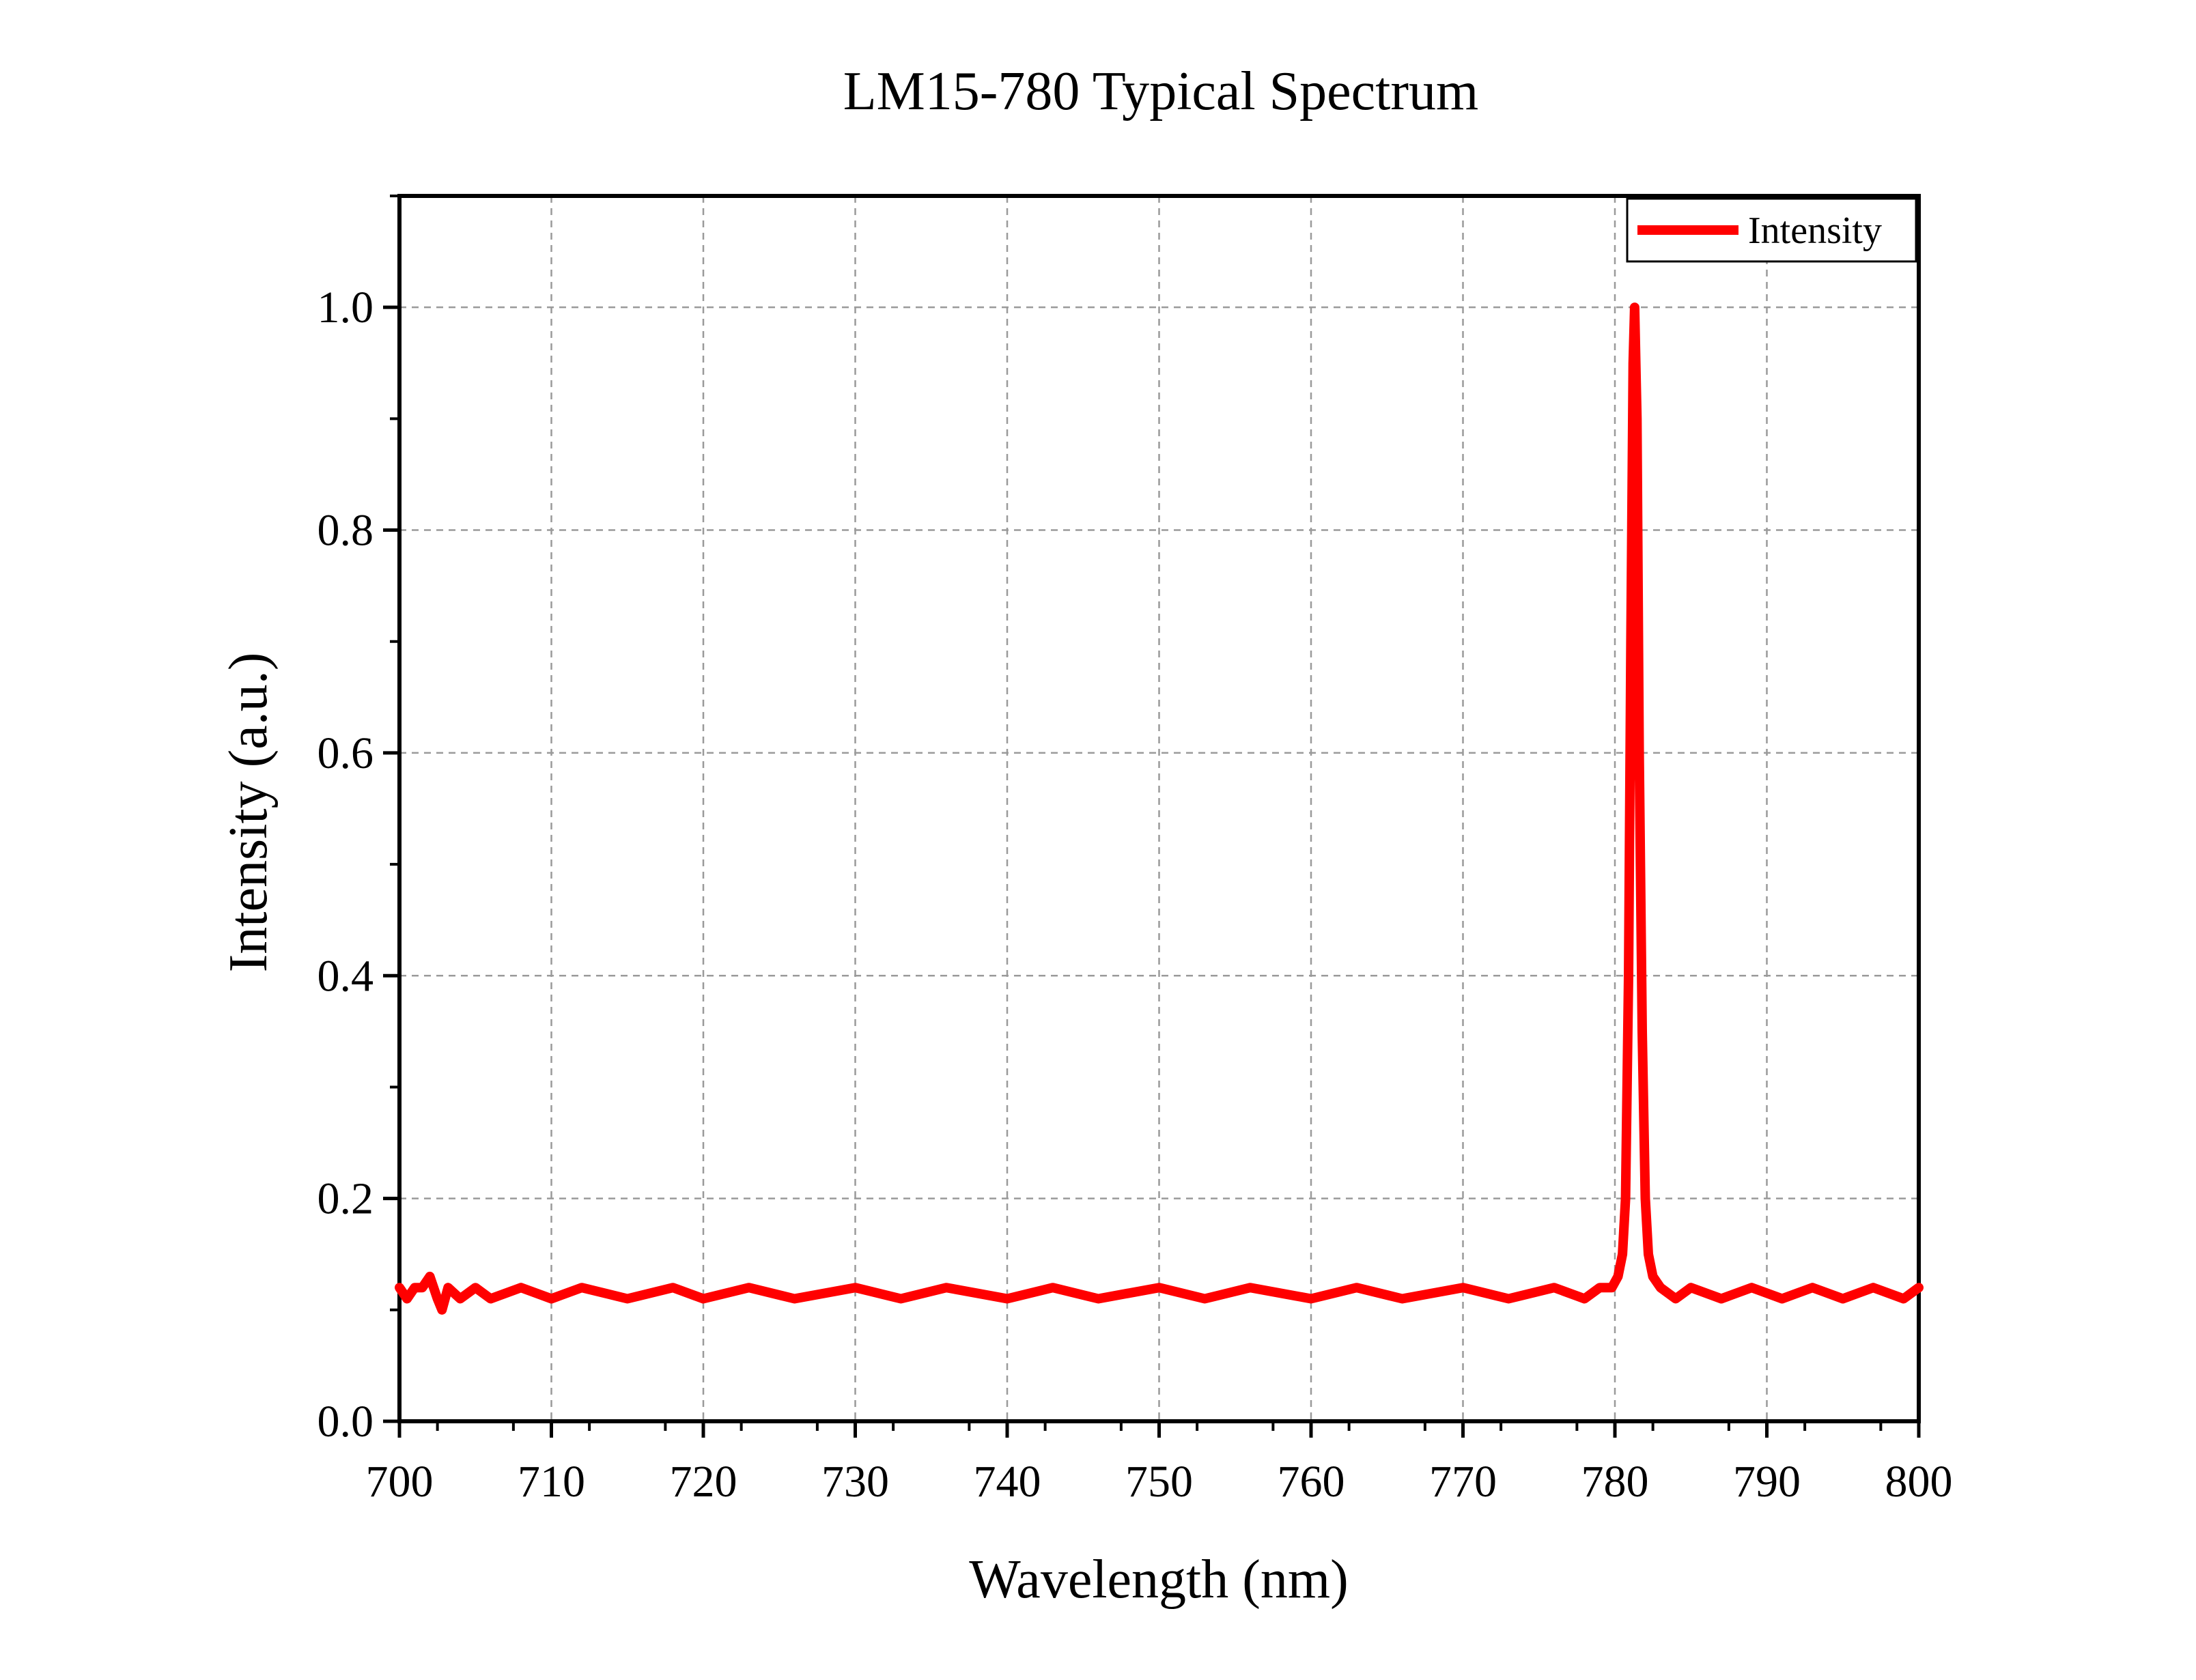 The height and width of the screenshot is (1680, 2196). I want to click on x-tick-label: 710, so click(551, 1482).